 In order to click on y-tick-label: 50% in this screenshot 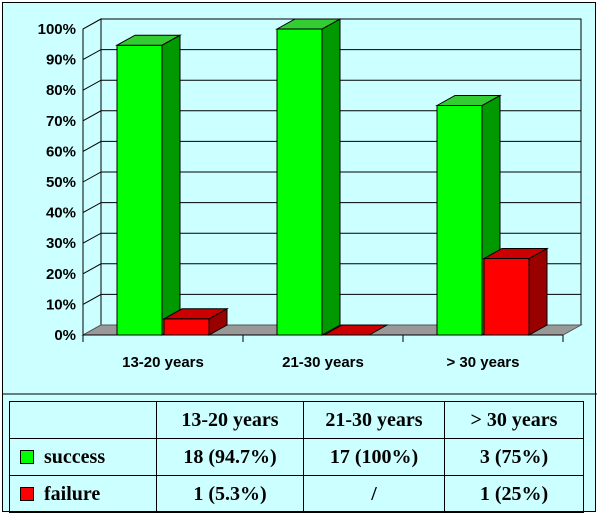, I will do `click(61, 182)`.